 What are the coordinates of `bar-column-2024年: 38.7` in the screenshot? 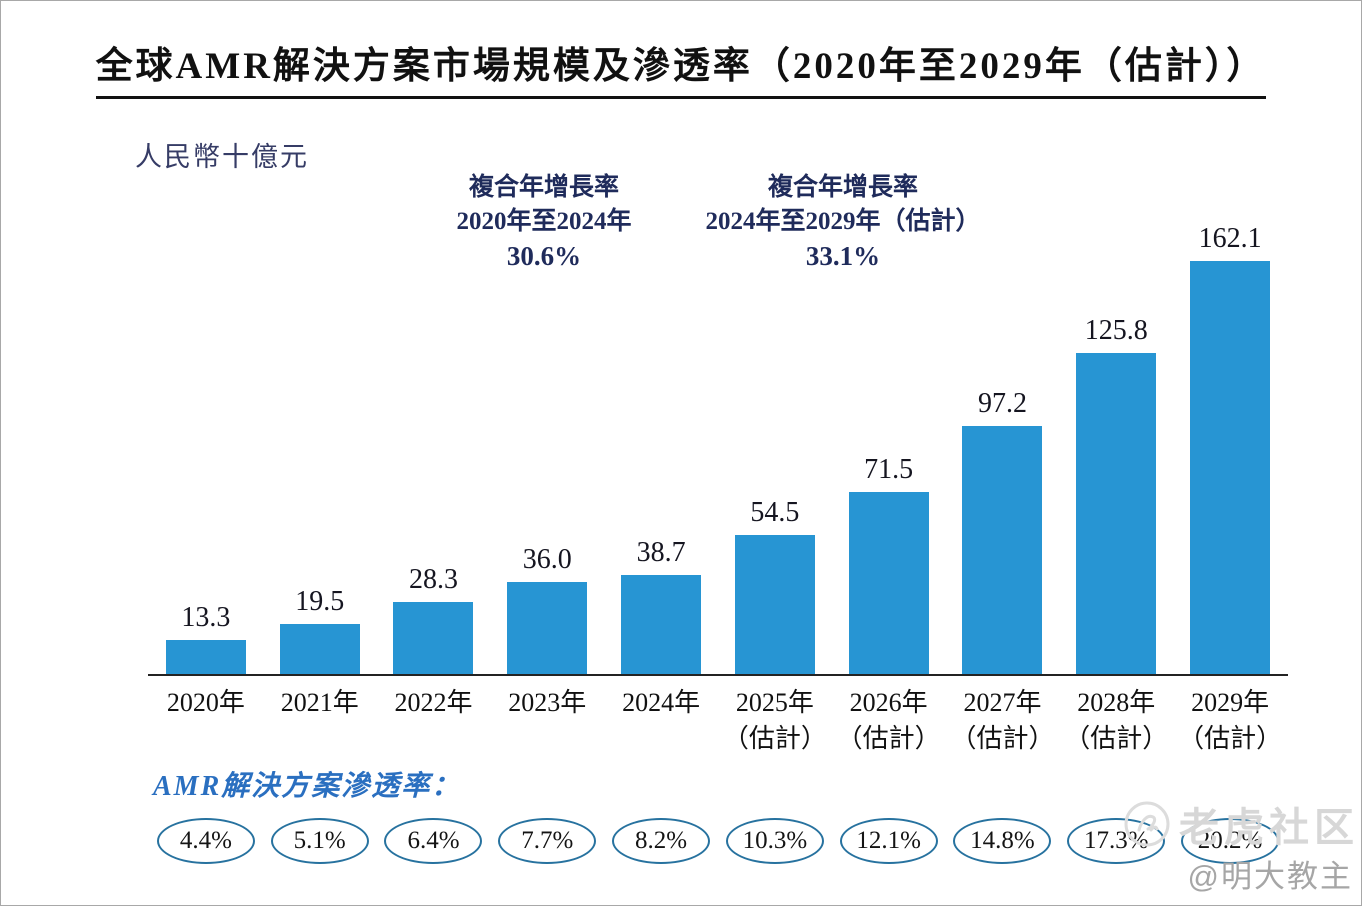 It's located at (661, 442).